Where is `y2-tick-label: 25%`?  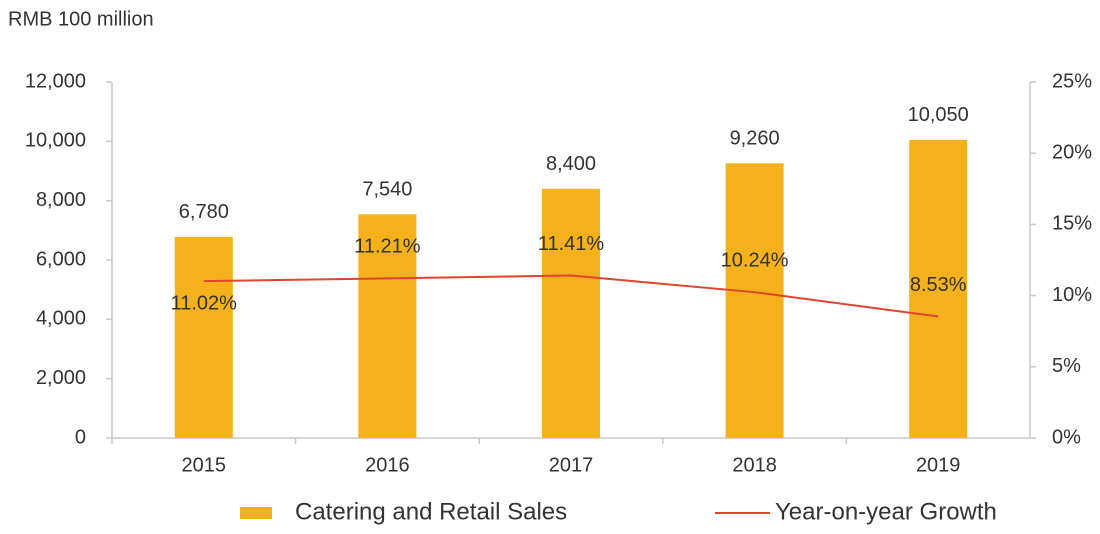
y2-tick-label: 25% is located at coordinates (1072, 81).